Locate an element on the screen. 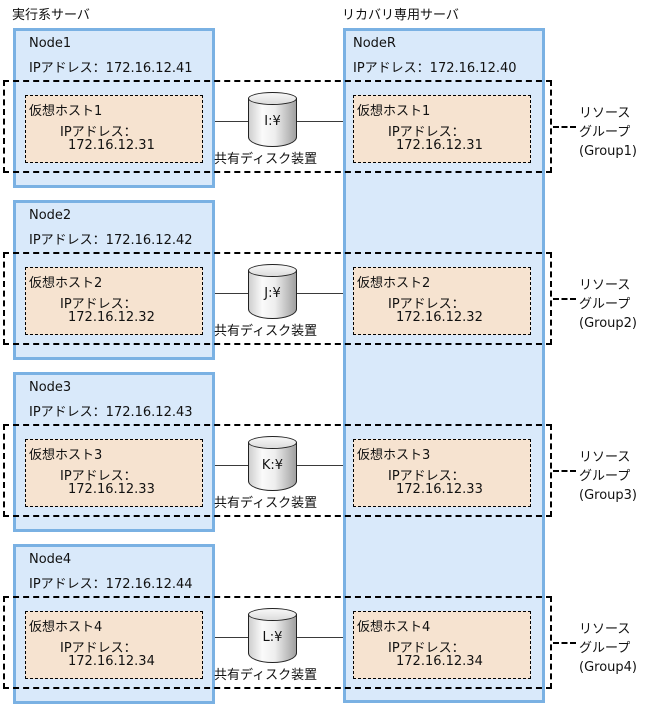  shared-disk-icon: L:¥ is located at coordinates (272, 635).